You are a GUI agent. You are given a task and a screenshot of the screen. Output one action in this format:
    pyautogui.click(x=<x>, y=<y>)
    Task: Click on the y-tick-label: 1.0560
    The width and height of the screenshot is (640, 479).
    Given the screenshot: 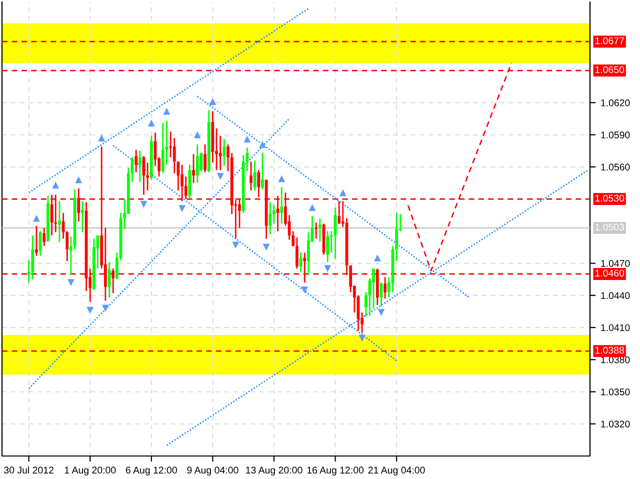 What is the action you would take?
    pyautogui.click(x=615, y=167)
    